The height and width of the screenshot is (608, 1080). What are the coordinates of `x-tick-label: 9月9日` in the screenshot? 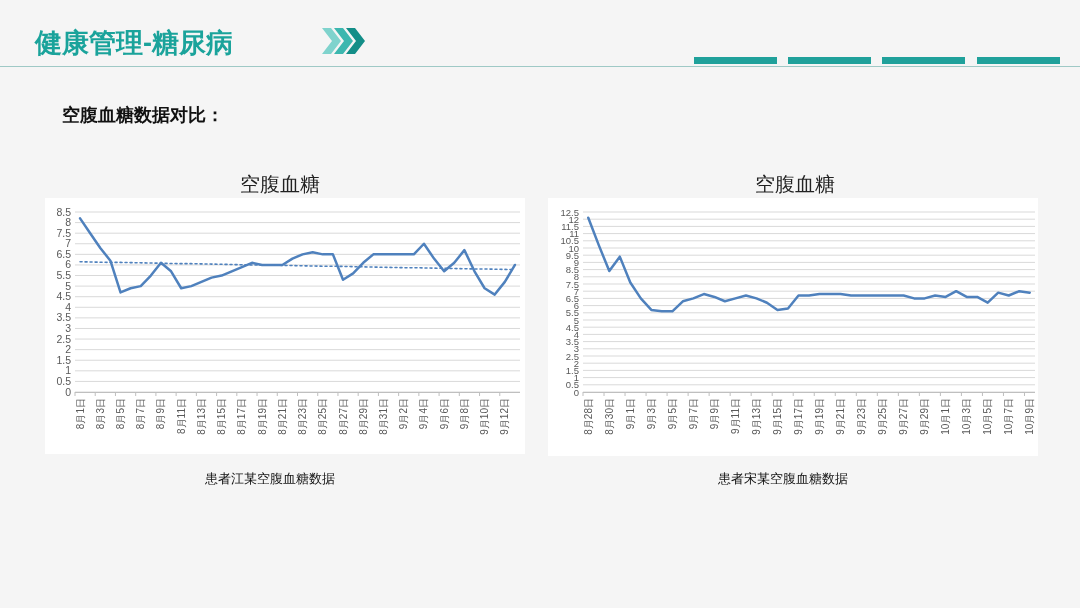 It's located at (714, 414).